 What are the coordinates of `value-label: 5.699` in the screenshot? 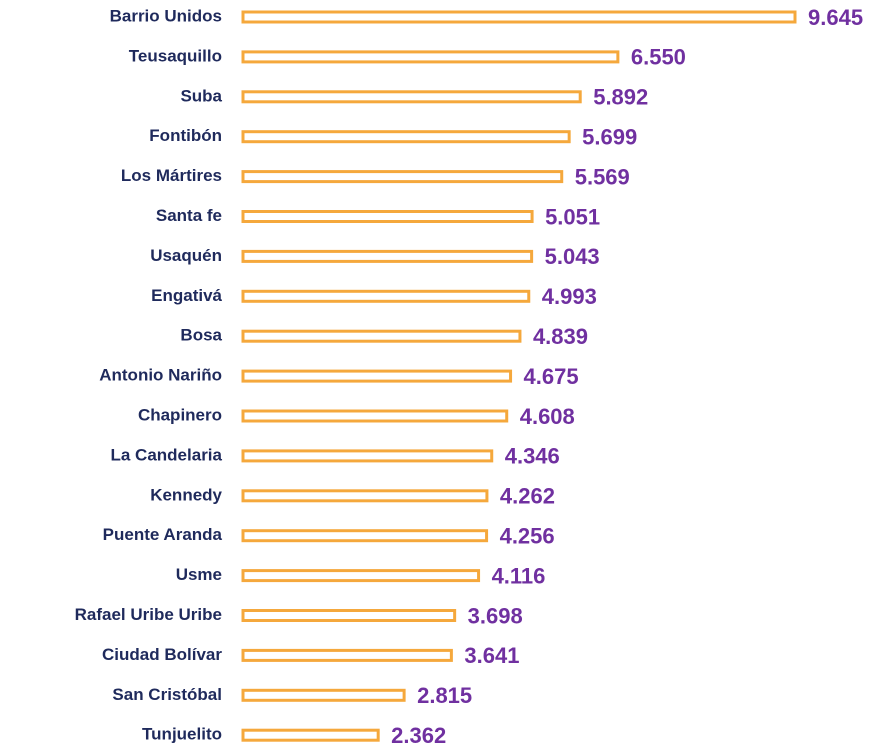 It's located at (609, 137).